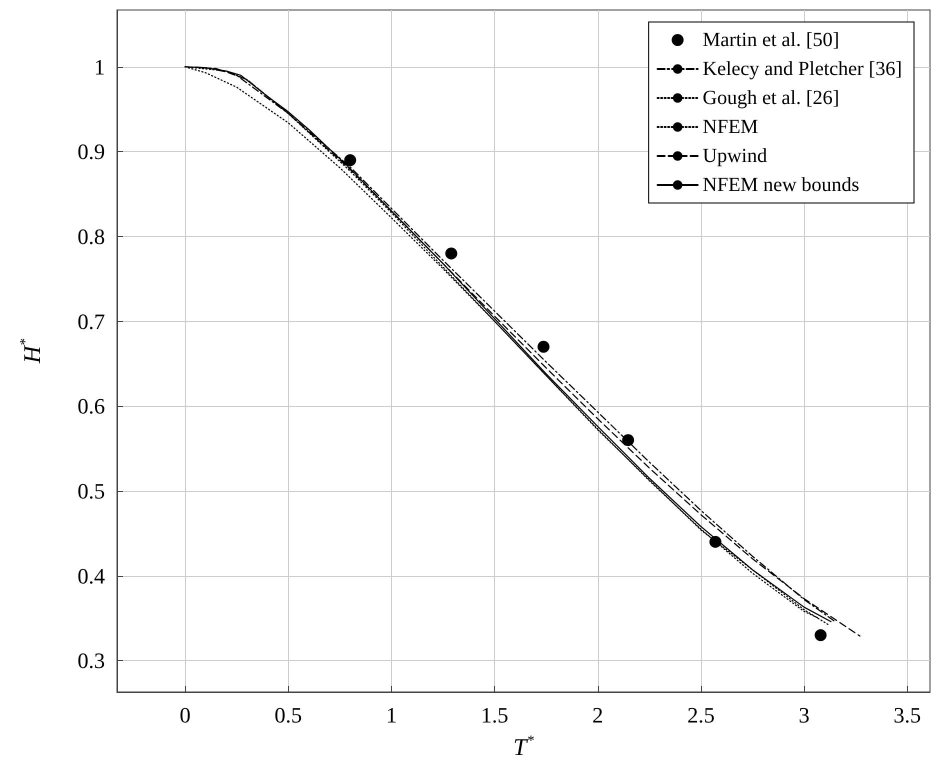 The height and width of the screenshot is (774, 932). I want to click on y-tick-label: 0.9, so click(91, 151).